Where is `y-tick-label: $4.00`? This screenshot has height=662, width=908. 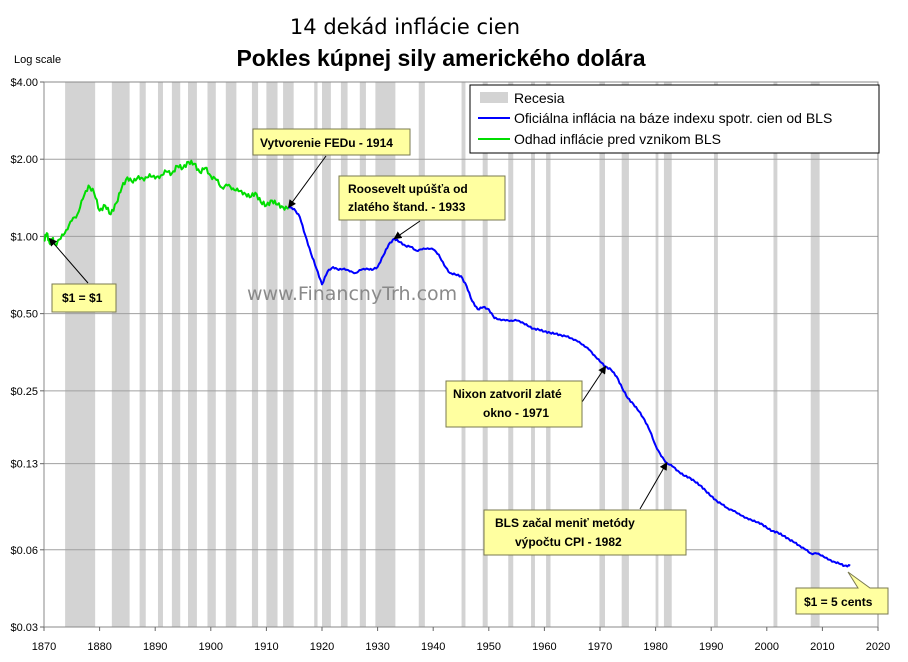
y-tick-label: $4.00 is located at coordinates (24, 83).